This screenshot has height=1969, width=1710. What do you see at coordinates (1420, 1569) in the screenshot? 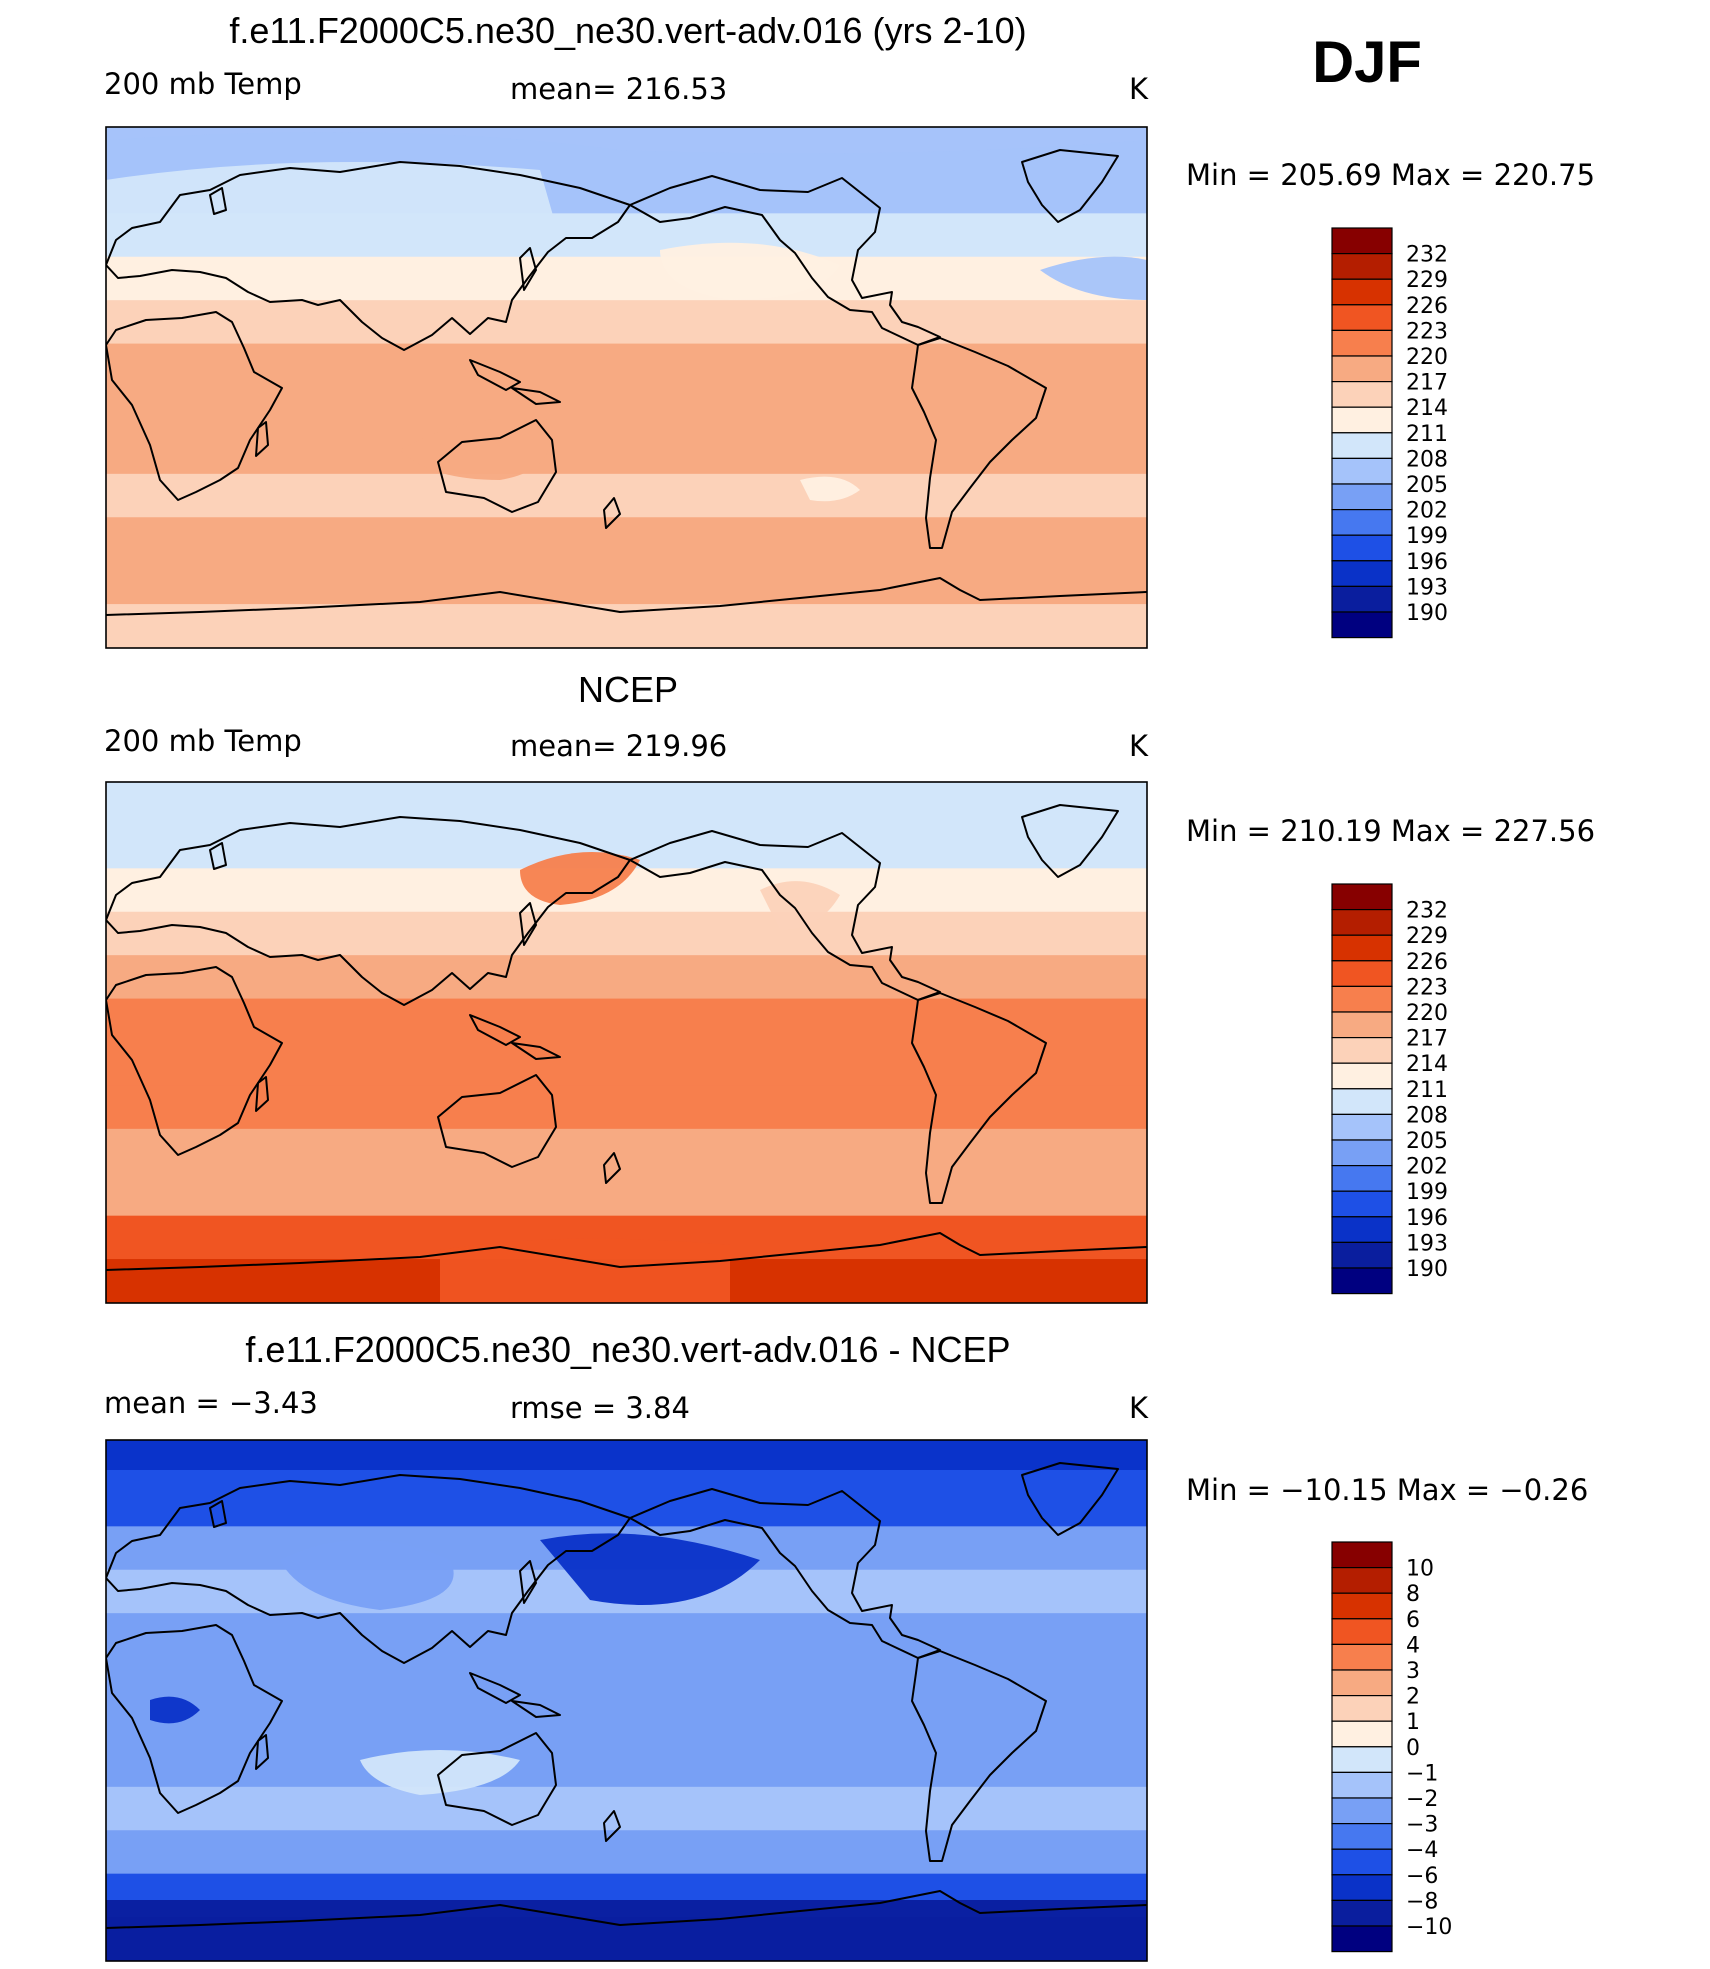
I see `colorbar-label: 10` at bounding box center [1420, 1569].